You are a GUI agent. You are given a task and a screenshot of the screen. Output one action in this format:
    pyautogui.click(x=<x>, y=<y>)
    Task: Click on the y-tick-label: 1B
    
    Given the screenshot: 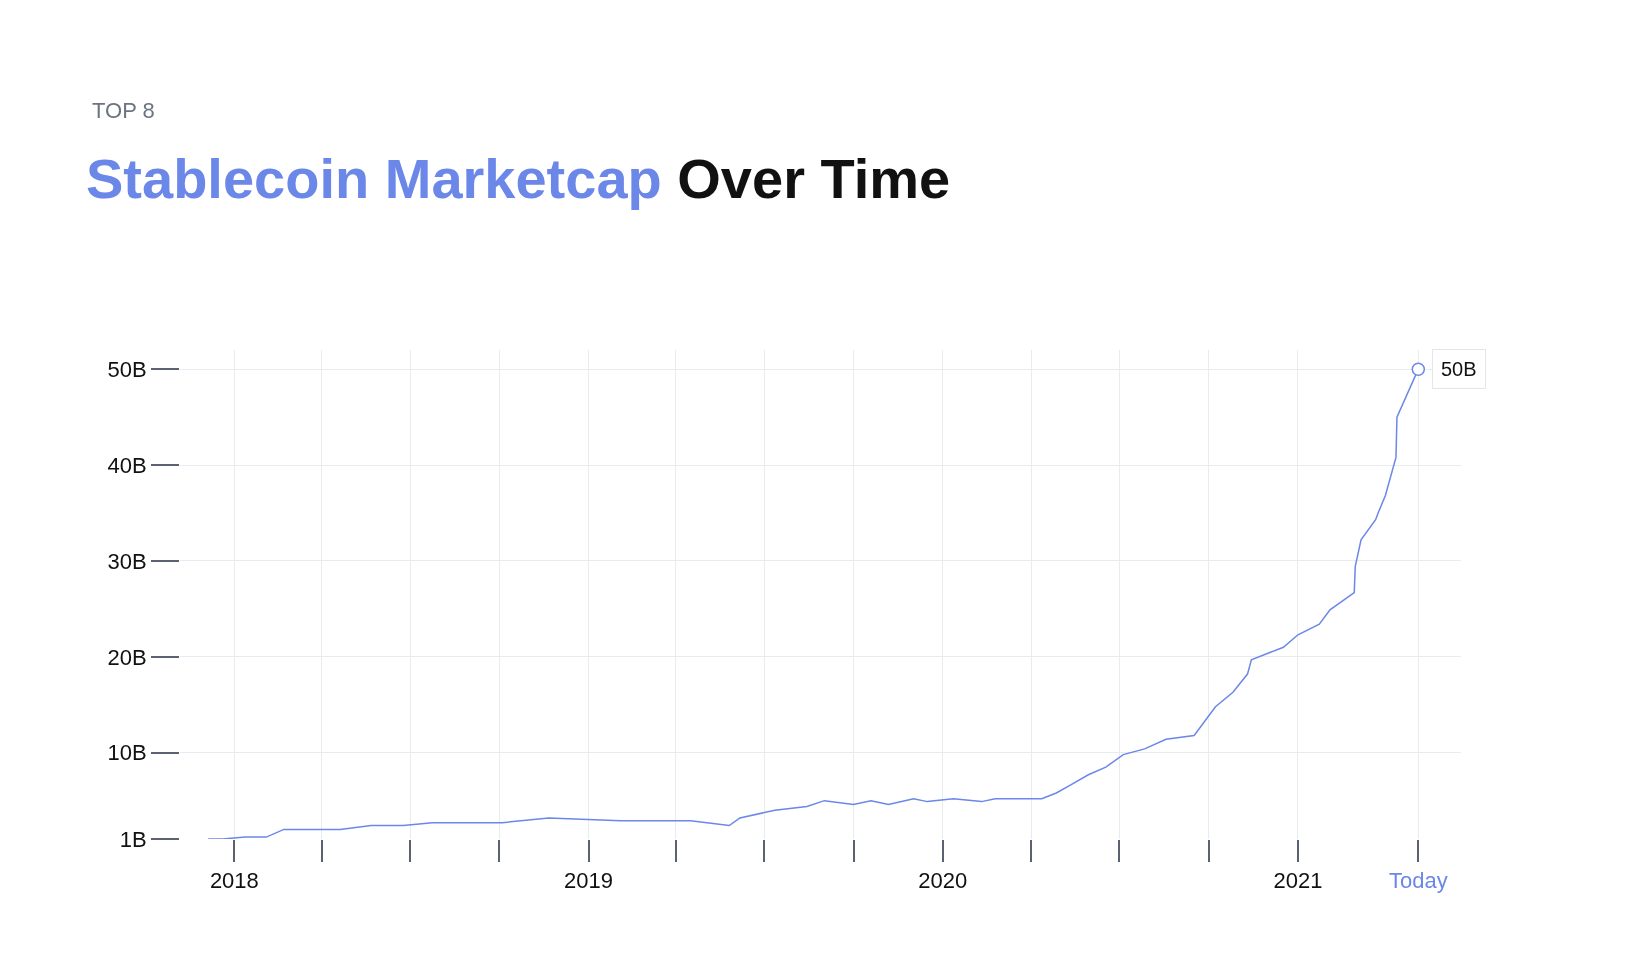 What is the action you would take?
    pyautogui.click(x=133, y=839)
    